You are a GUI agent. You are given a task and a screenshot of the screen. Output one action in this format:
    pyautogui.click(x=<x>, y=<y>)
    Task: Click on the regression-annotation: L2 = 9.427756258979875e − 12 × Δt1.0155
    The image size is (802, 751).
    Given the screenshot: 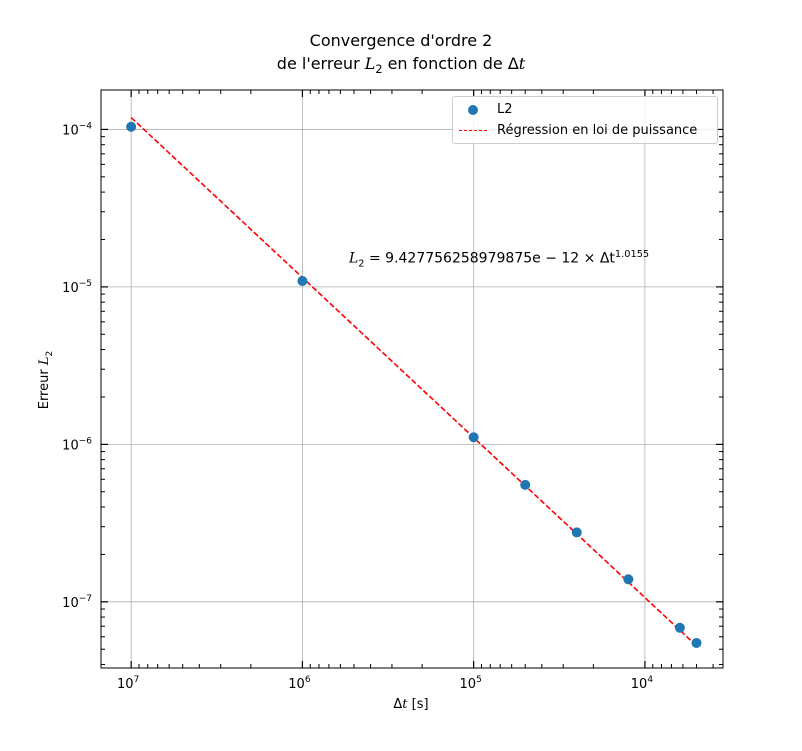 What is the action you would take?
    pyautogui.click(x=499, y=259)
    